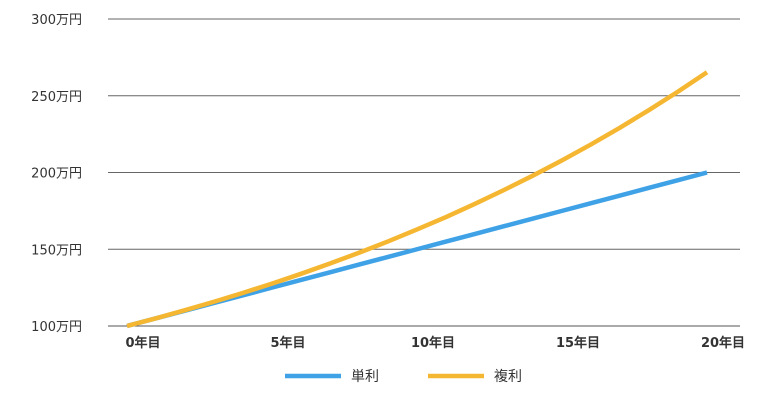  I want to click on y-tick-label: 300万円, so click(56, 20).